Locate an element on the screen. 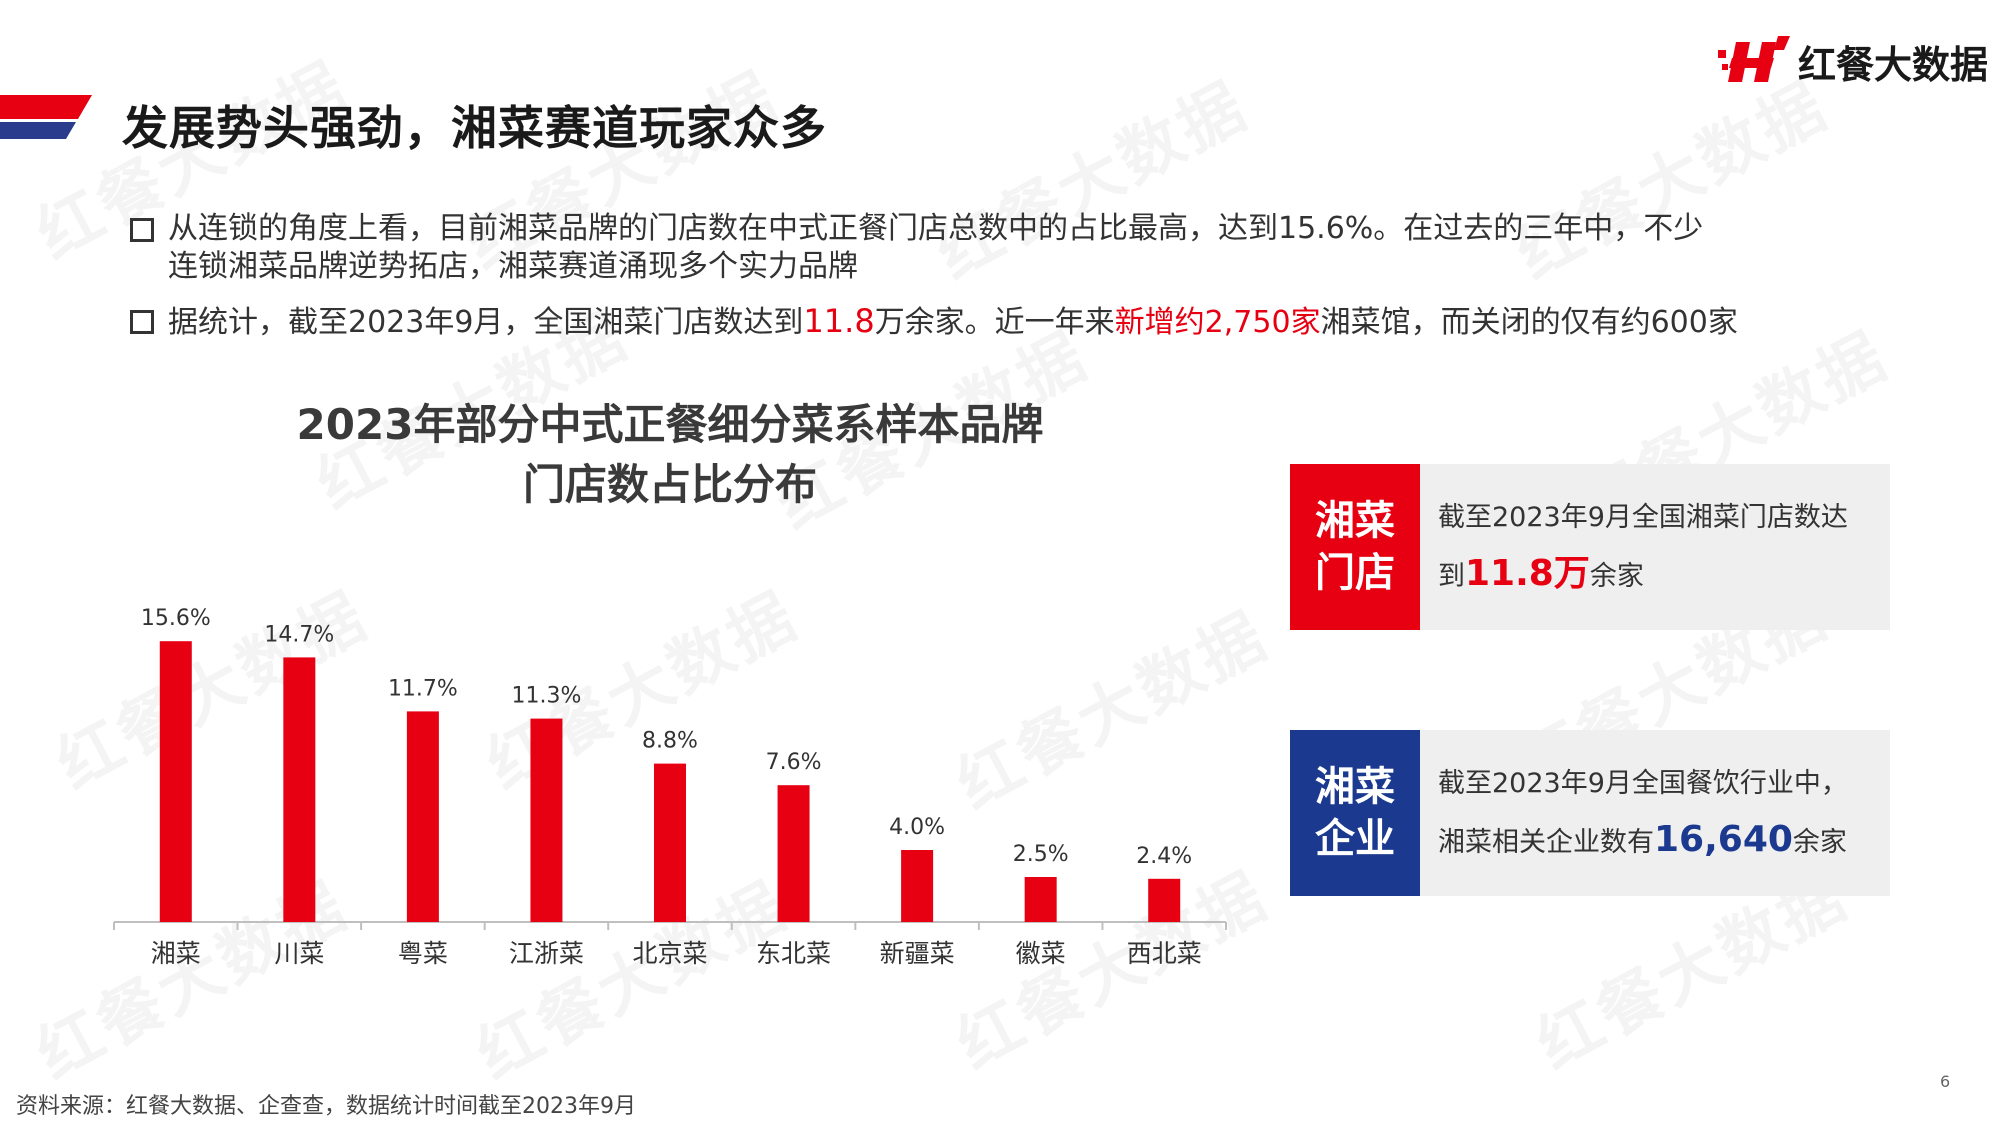 The image size is (2000, 1125). logo-text: 红餐大数据 is located at coordinates (1893, 65).